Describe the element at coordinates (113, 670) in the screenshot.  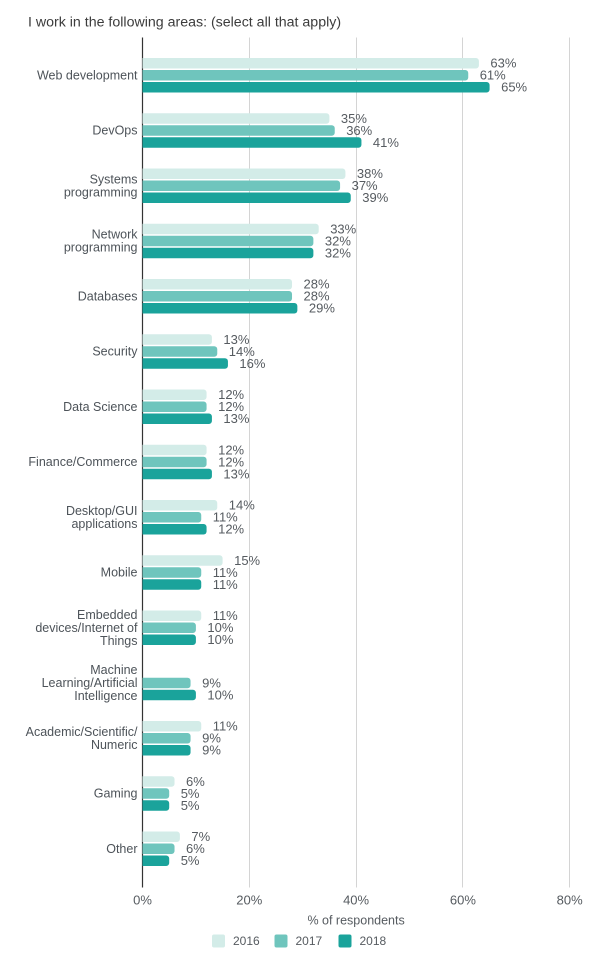
I see `svg-text: Machine` at that location.